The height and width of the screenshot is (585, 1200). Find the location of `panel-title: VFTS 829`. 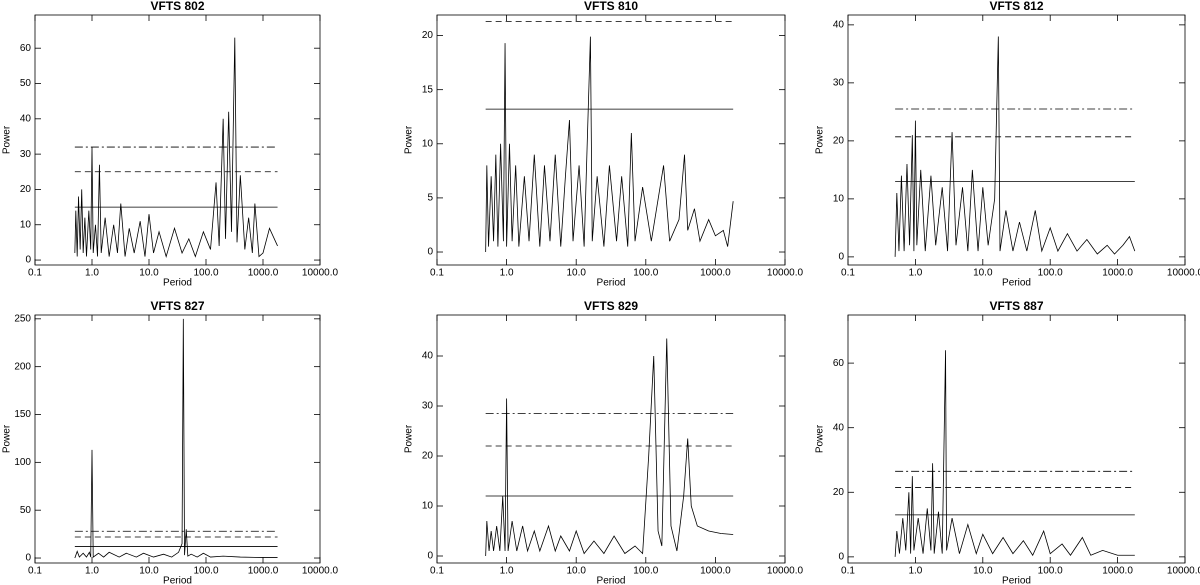

panel-title: VFTS 829 is located at coordinates (611, 306).